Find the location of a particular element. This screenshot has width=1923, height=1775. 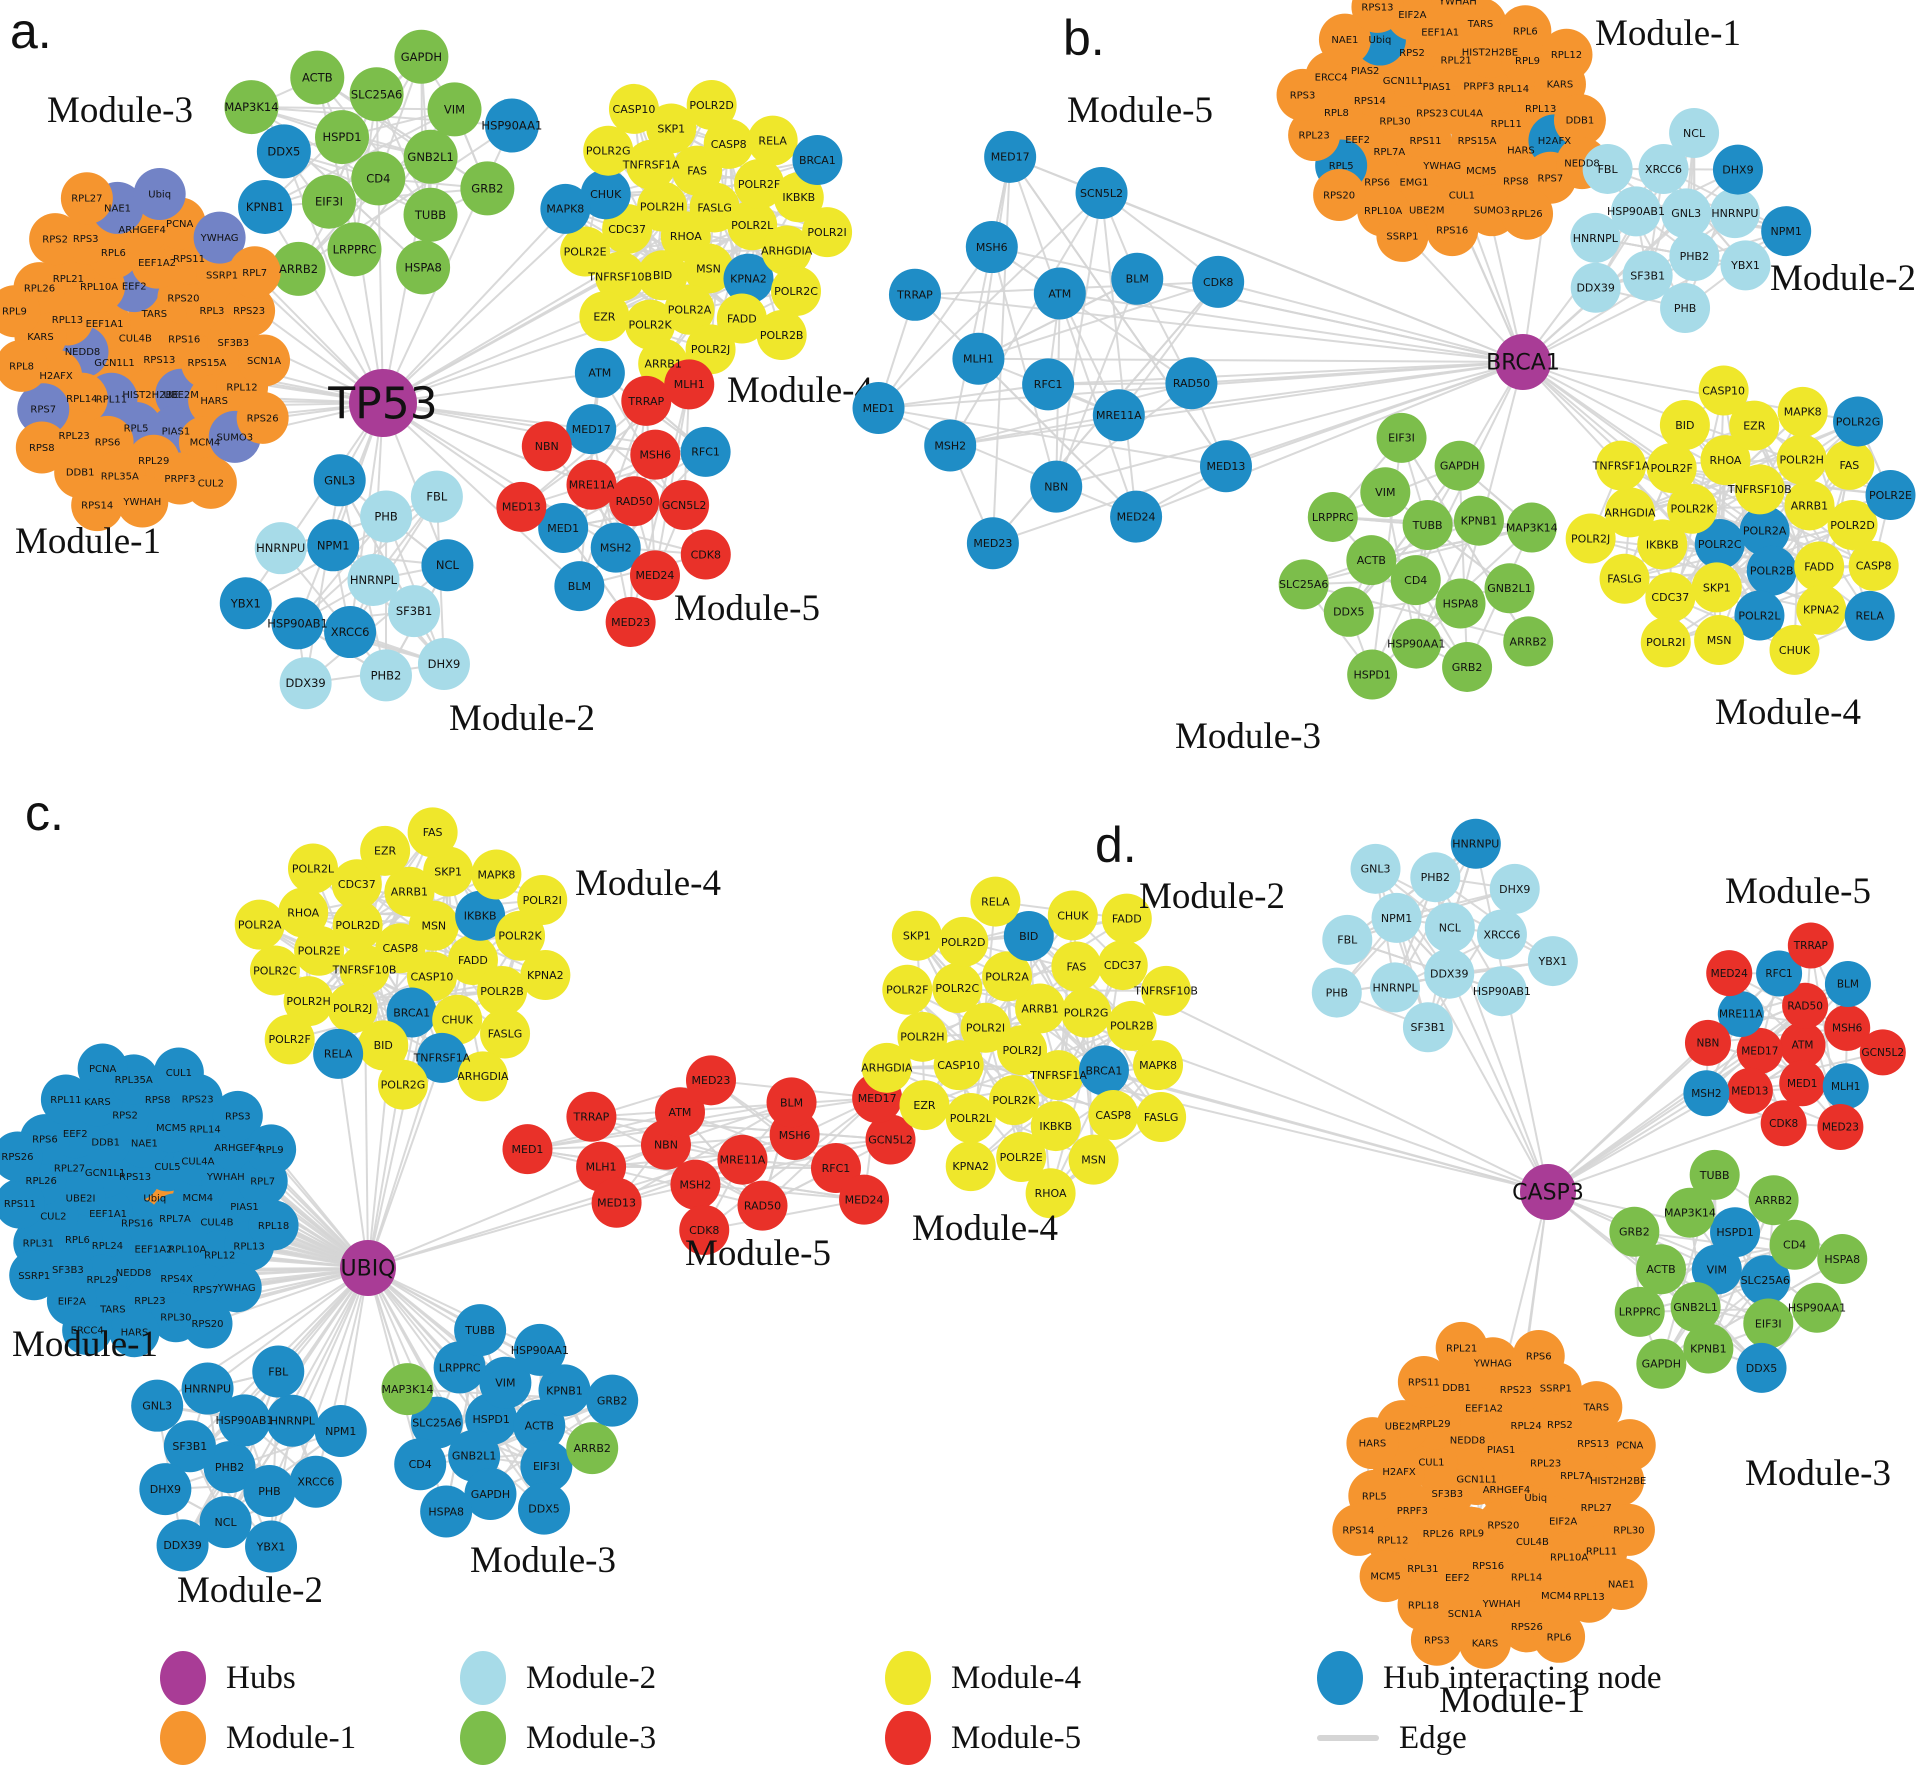

node-RFC1 is located at coordinates (1779, 973).